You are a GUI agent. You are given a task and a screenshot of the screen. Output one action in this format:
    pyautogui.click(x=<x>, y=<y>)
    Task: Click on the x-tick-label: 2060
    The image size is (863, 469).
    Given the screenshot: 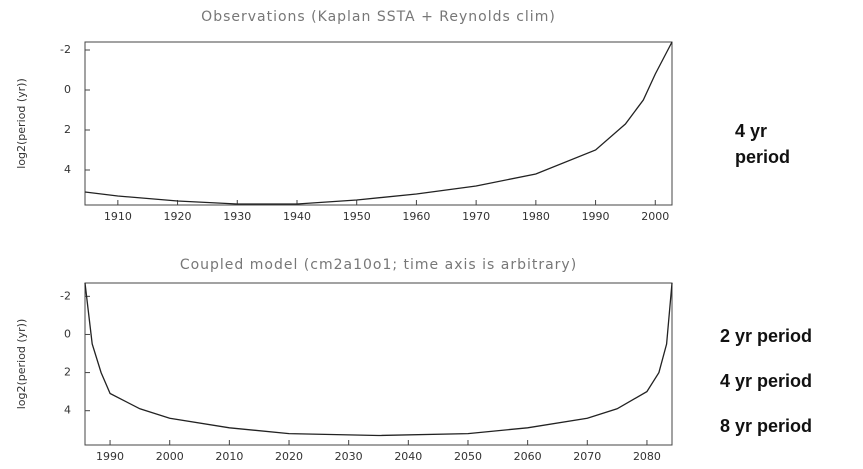 What is the action you would take?
    pyautogui.click(x=528, y=456)
    